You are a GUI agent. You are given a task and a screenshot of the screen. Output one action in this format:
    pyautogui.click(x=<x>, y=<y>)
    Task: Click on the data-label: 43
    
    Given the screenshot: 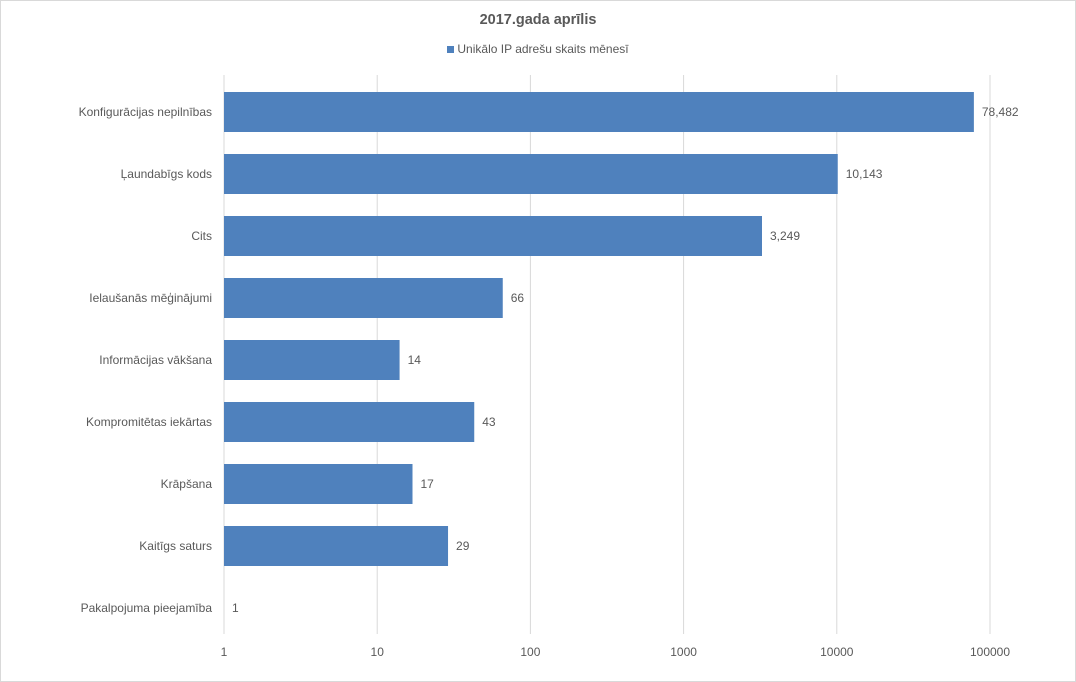 What is the action you would take?
    pyautogui.click(x=489, y=422)
    